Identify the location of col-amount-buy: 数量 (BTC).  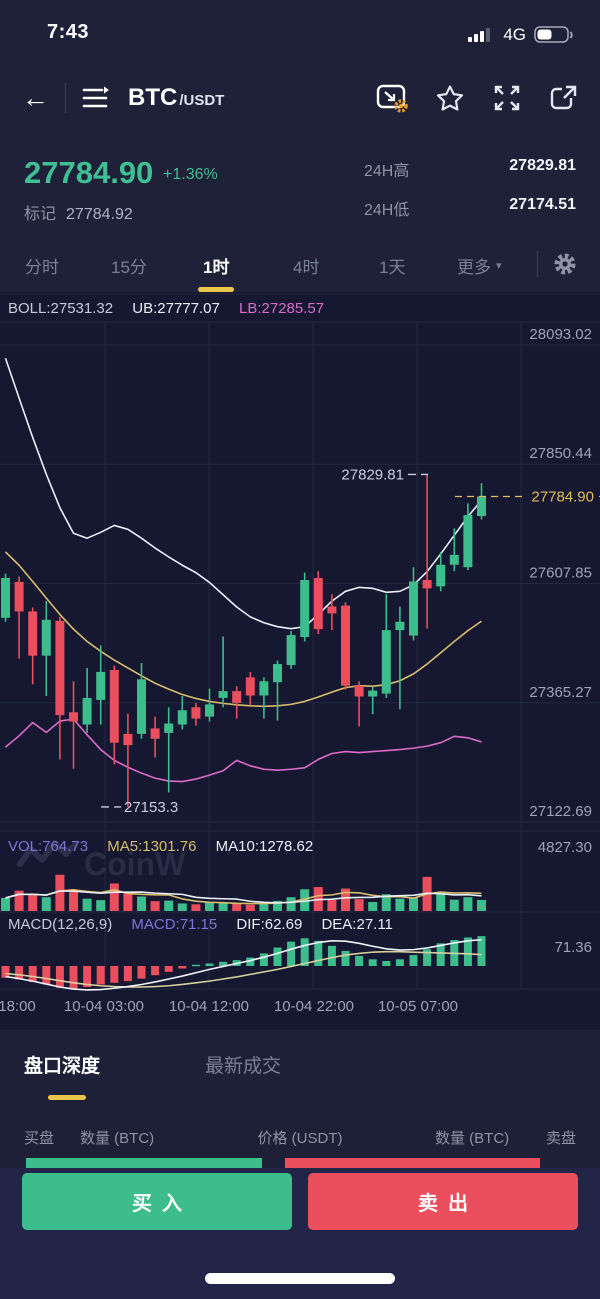
(117, 1138).